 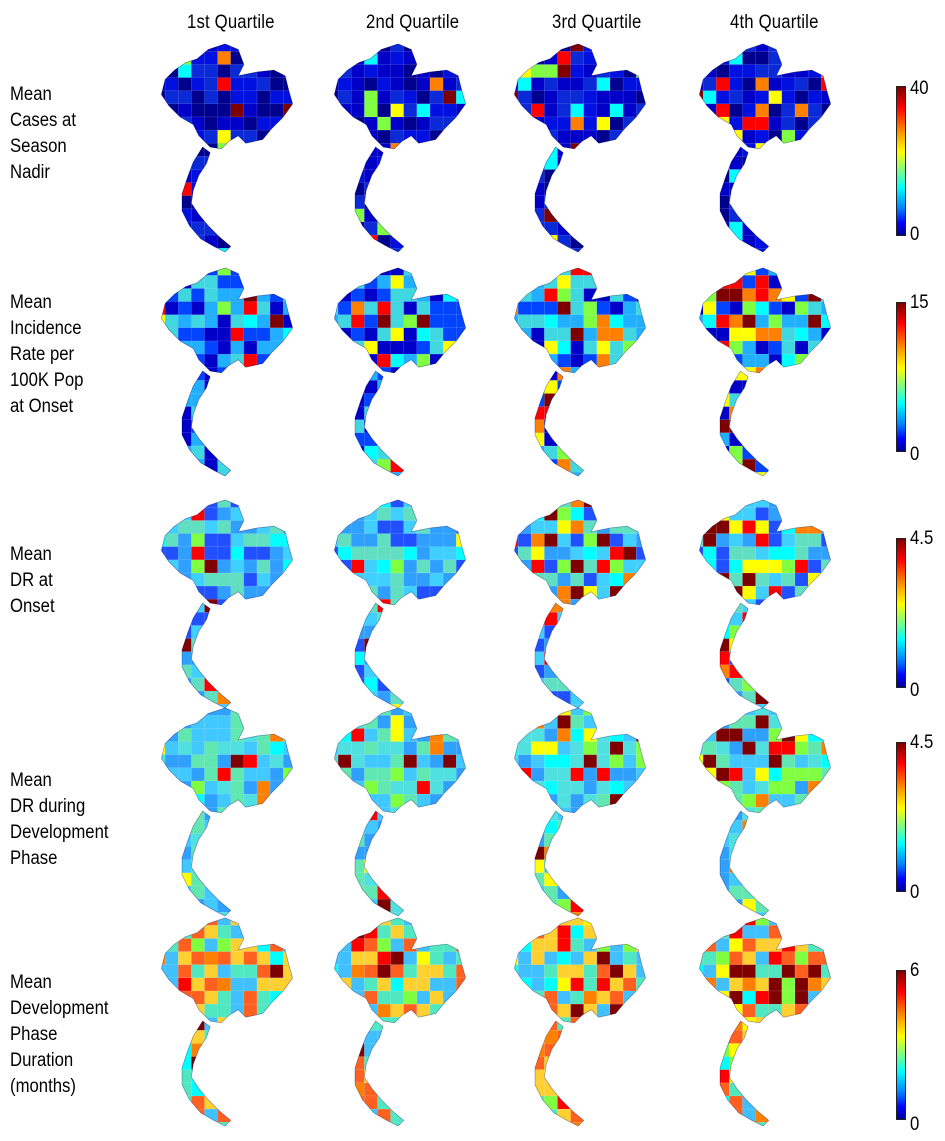 I want to click on map-row2-q4, so click(x=765, y=372).